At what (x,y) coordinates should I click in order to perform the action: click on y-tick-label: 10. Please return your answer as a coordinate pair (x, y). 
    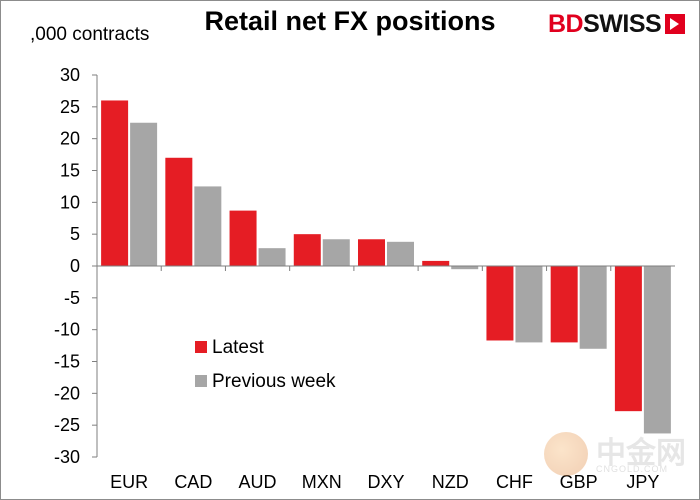
    Looking at the image, I should click on (70, 202).